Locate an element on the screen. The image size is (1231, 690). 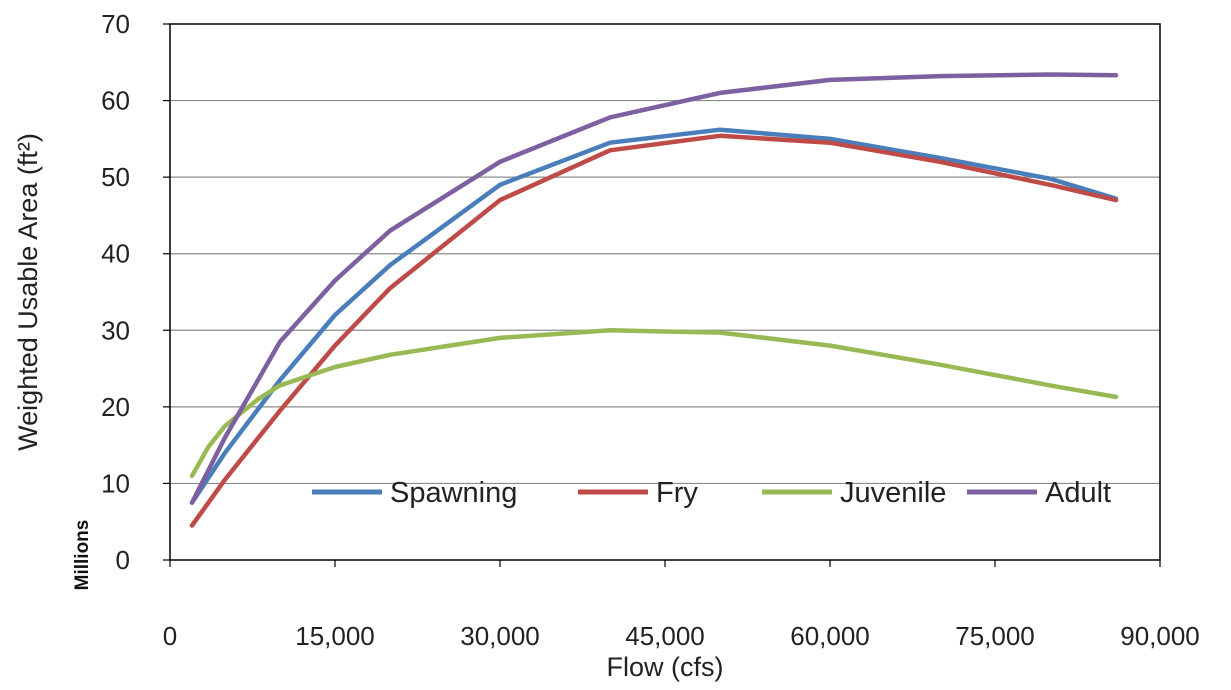
x-tick-label: 0 is located at coordinates (170, 636).